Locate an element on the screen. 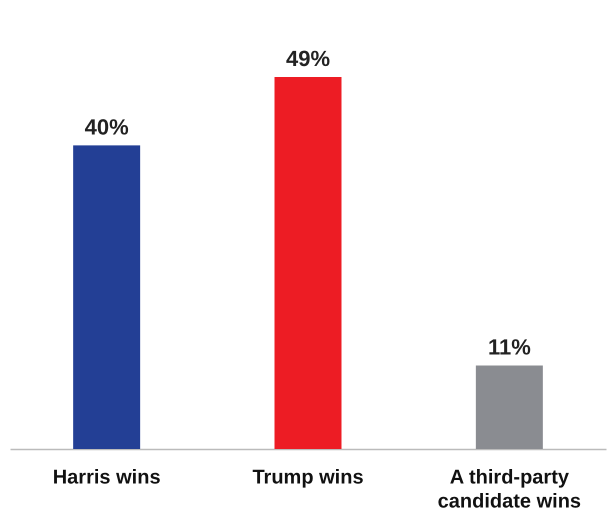  data-label: 11% is located at coordinates (509, 347).